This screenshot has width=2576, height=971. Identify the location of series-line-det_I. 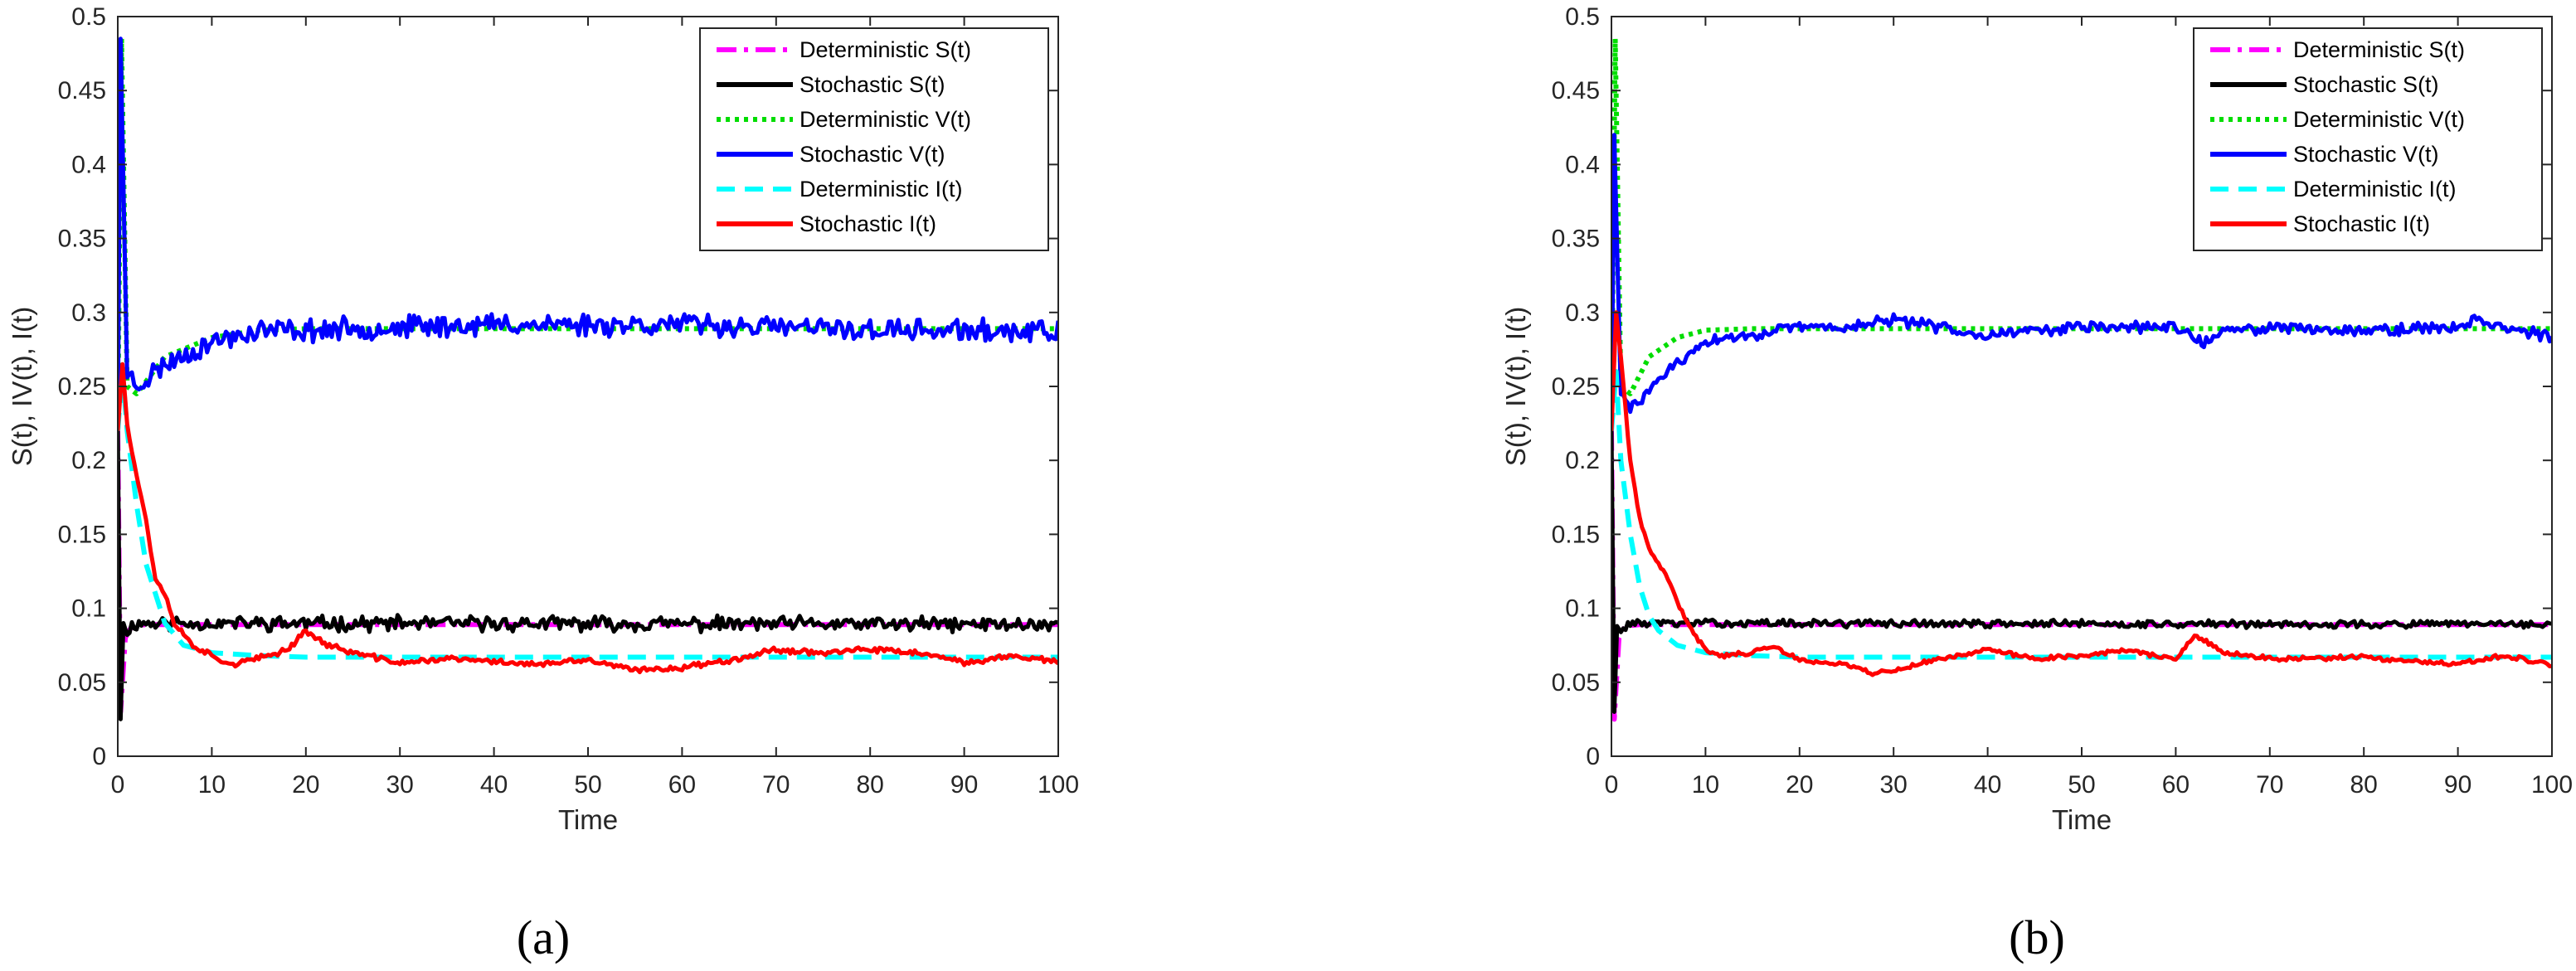
(2081, 514).